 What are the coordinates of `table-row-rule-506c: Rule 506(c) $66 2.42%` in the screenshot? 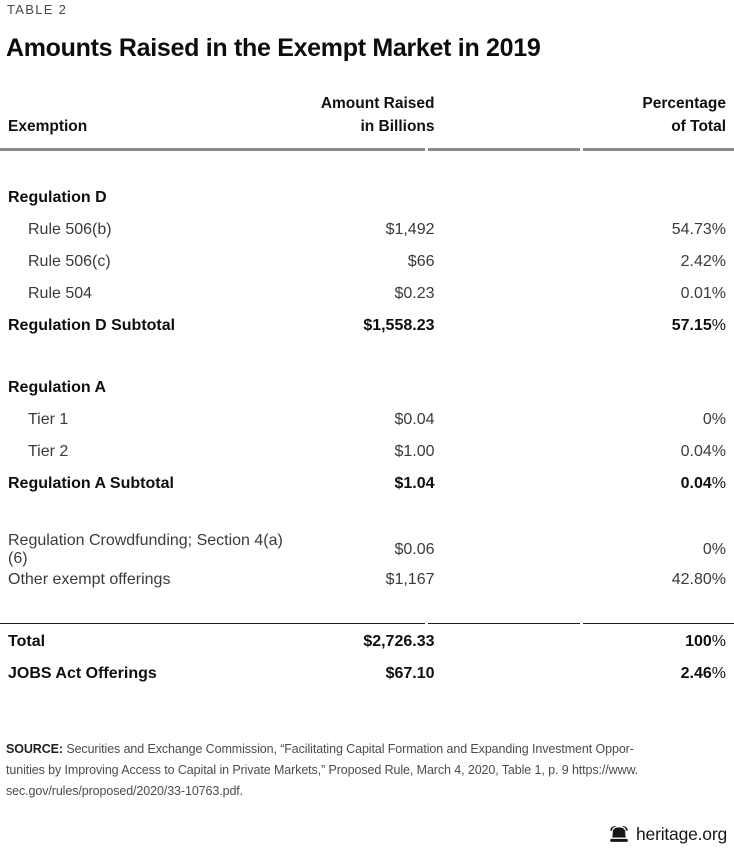 It's located at (367, 262).